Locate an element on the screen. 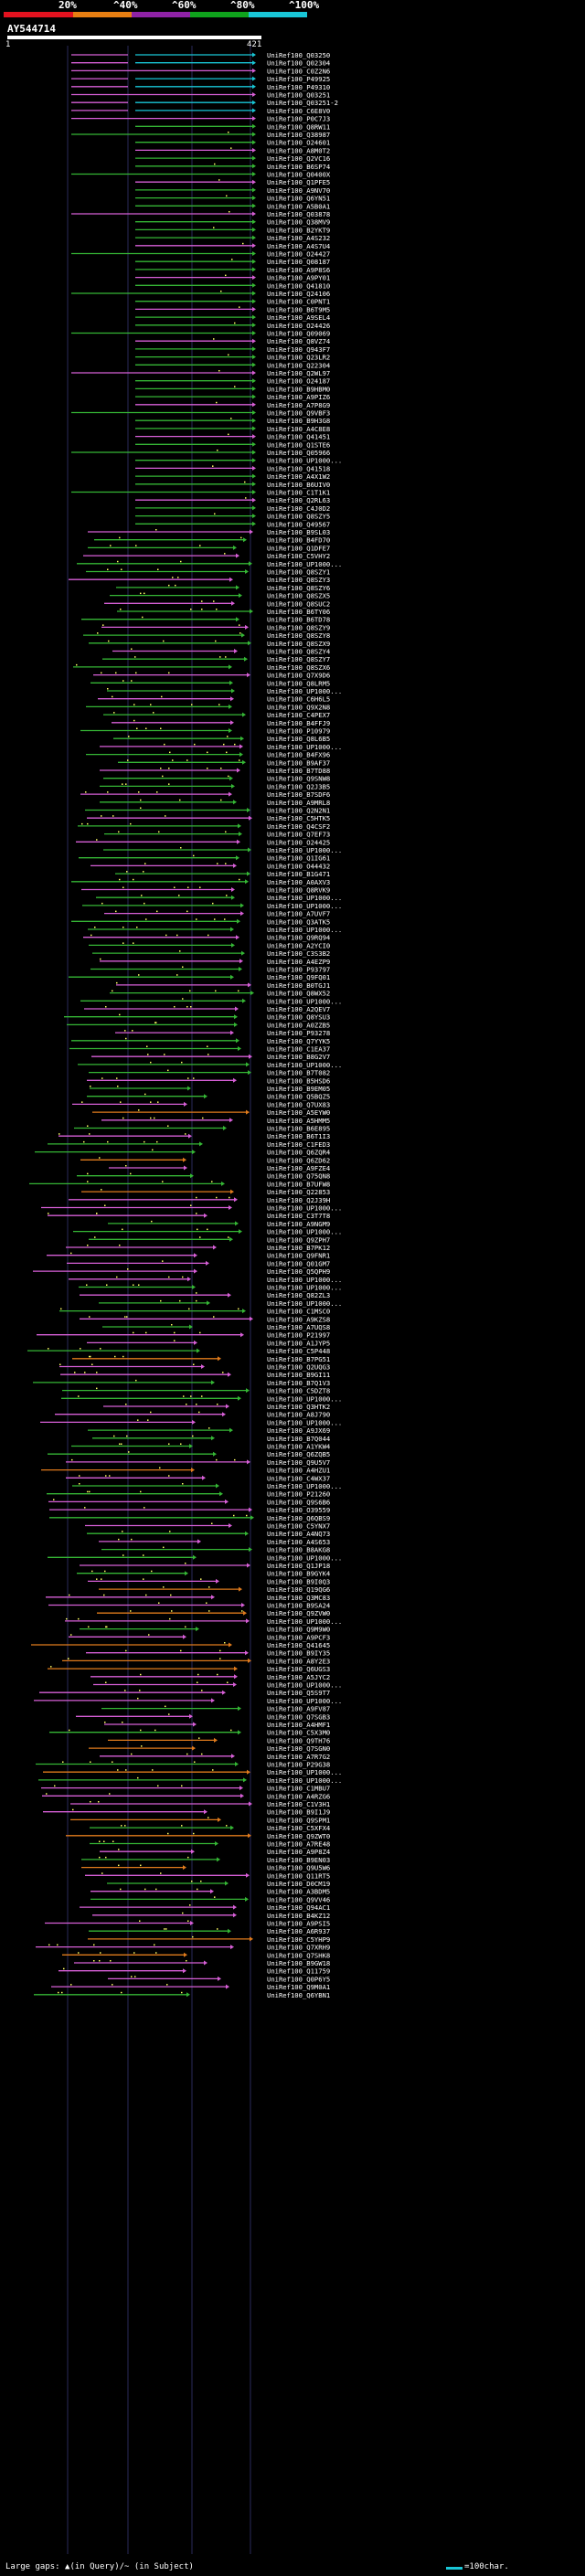 The width and height of the screenshot is (585, 2576). hit-label: UniRef100_A4S7U4 is located at coordinates (299, 246).